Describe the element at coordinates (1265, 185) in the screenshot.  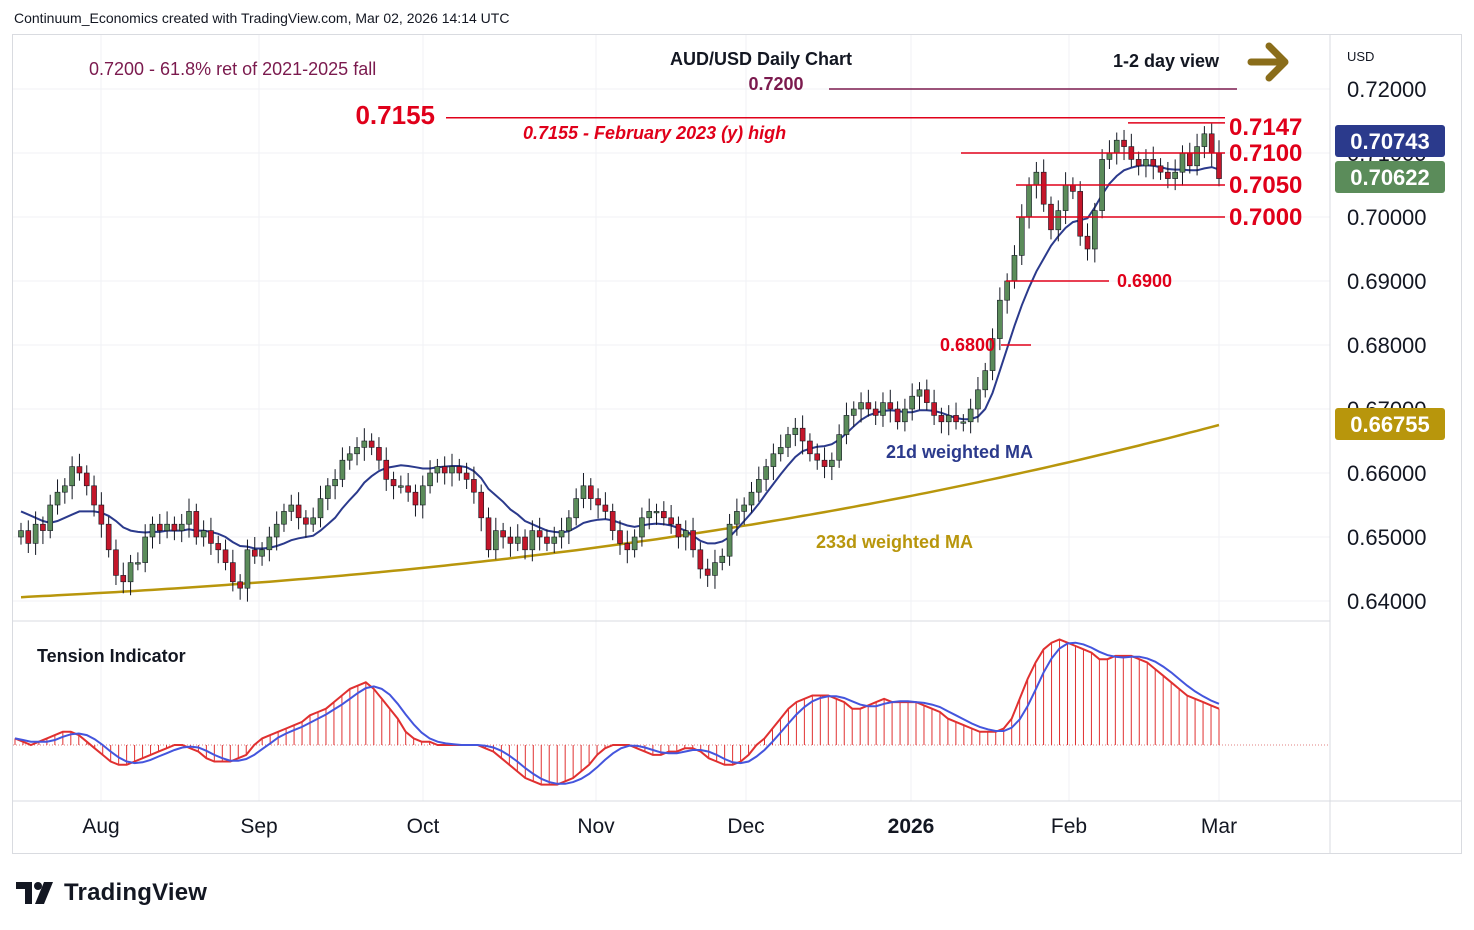
I see `level-label-07050: 0.7050` at that location.